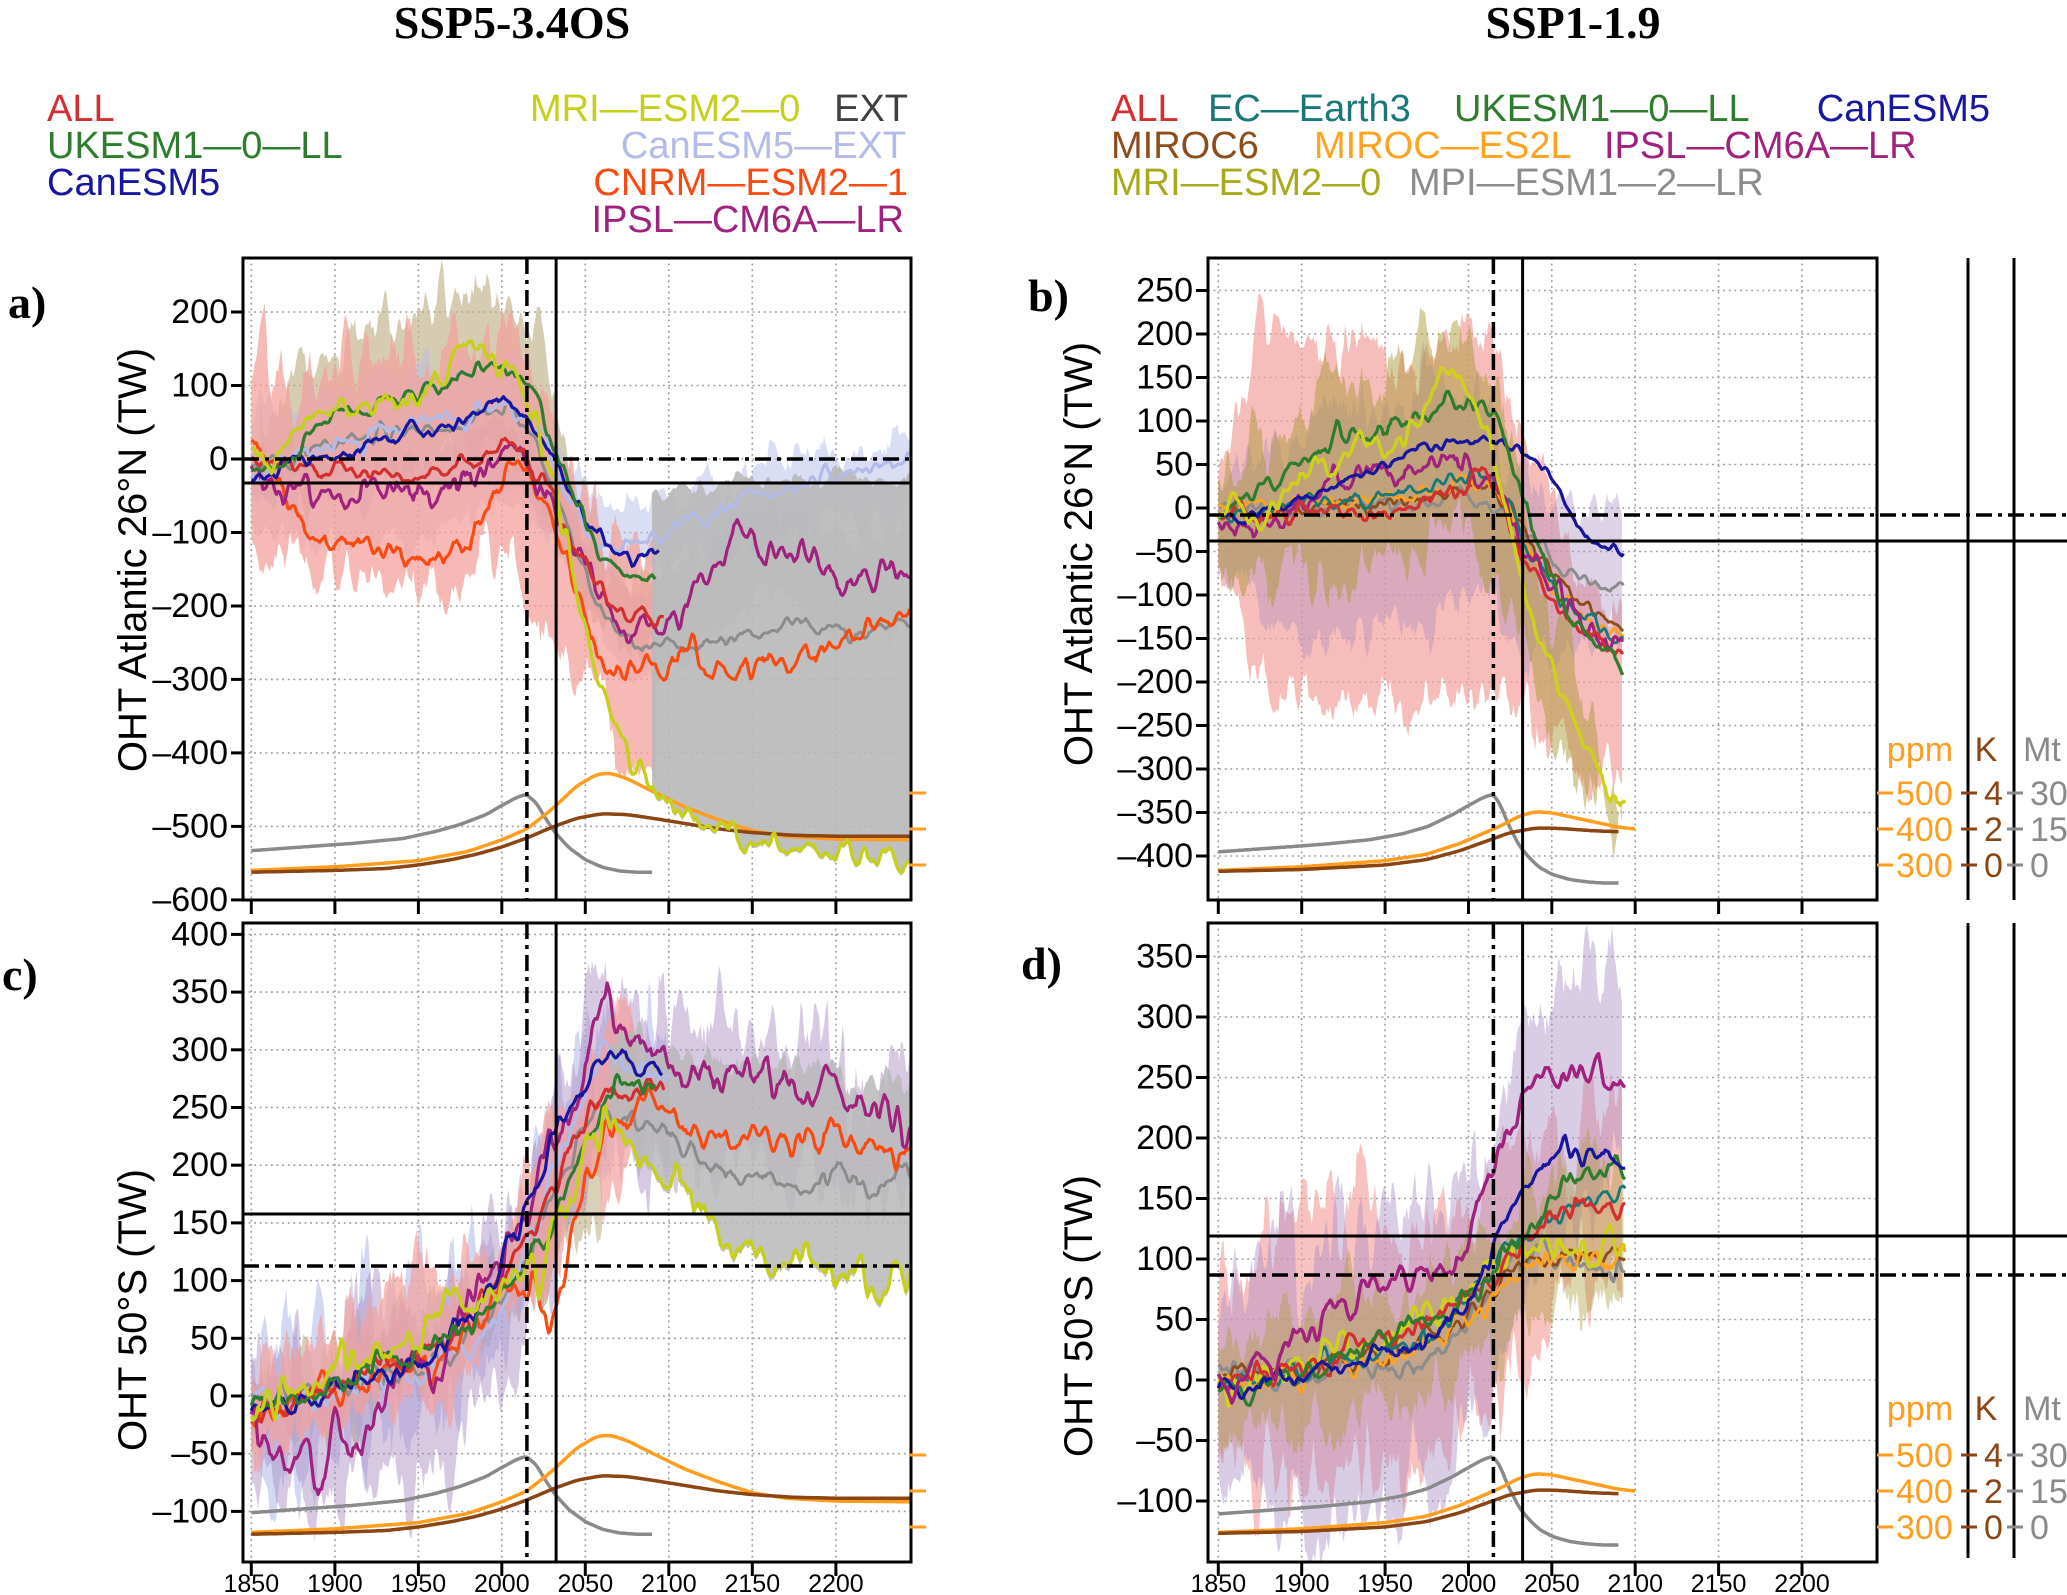 The width and height of the screenshot is (2067, 1595). I want to click on svg-text: –600, so click(190, 900).